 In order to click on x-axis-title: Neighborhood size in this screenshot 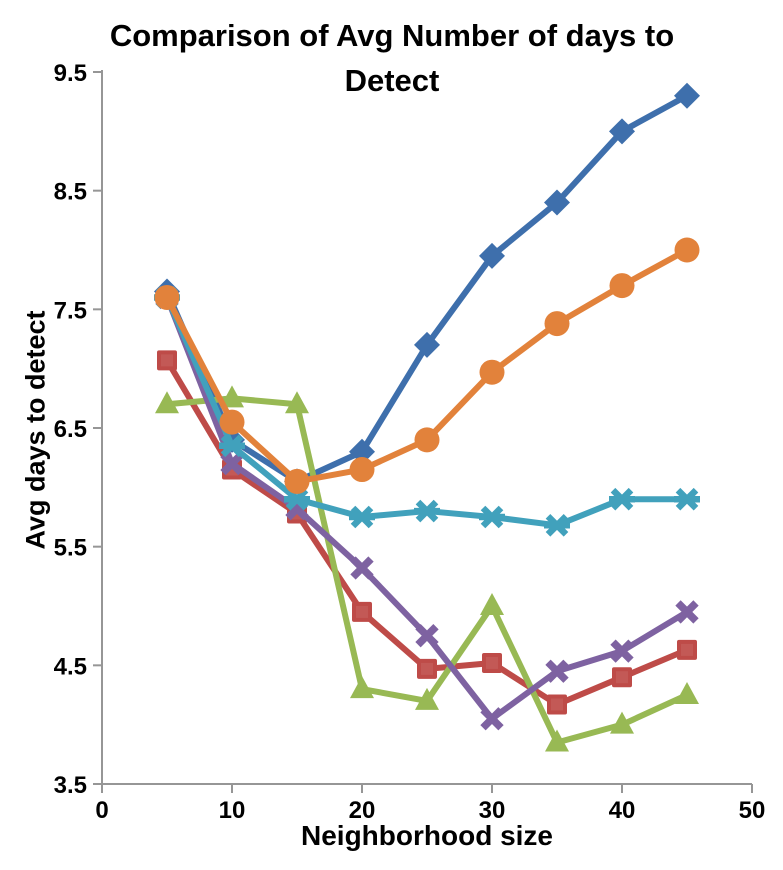, I will do `click(427, 835)`.